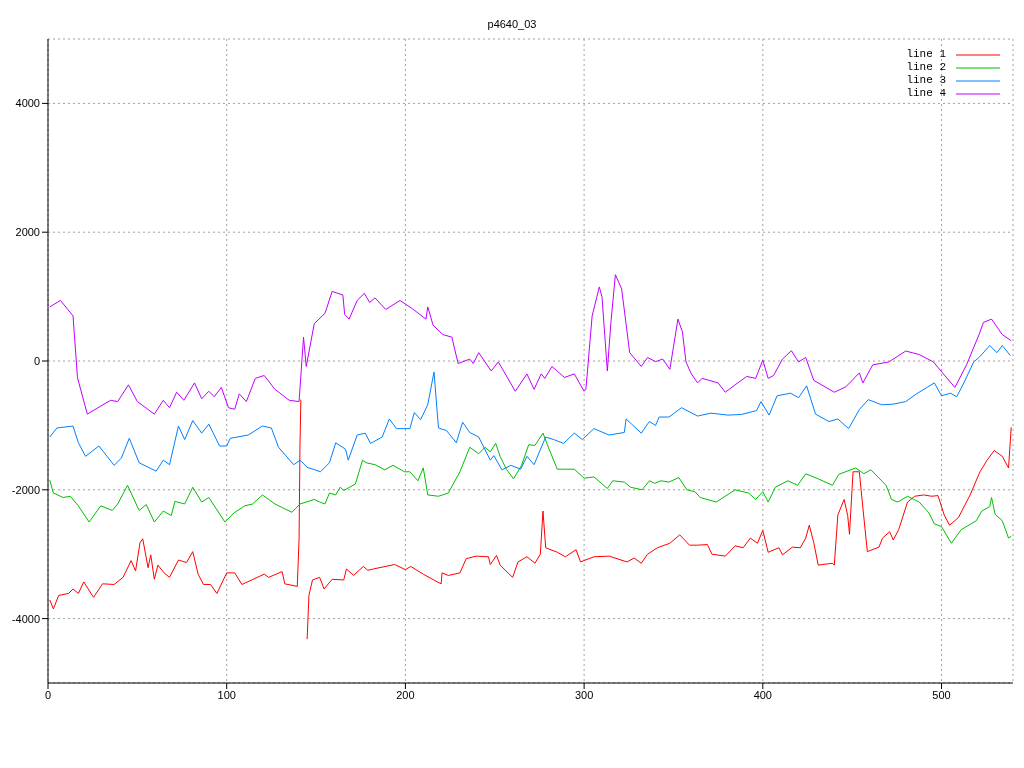 The height and width of the screenshot is (768, 1024). I want to click on y-tick-label: -4000, so click(25, 618).